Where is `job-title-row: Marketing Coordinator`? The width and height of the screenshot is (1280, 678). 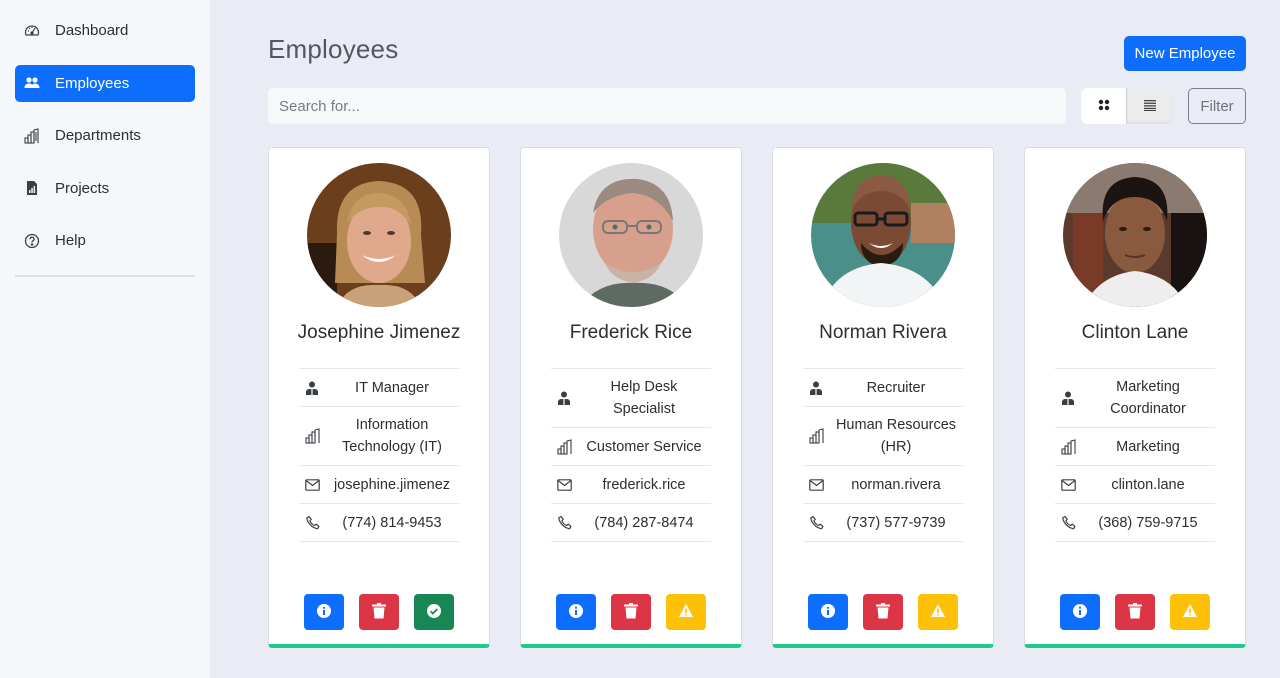
job-title-row: Marketing Coordinator is located at coordinates (1135, 398).